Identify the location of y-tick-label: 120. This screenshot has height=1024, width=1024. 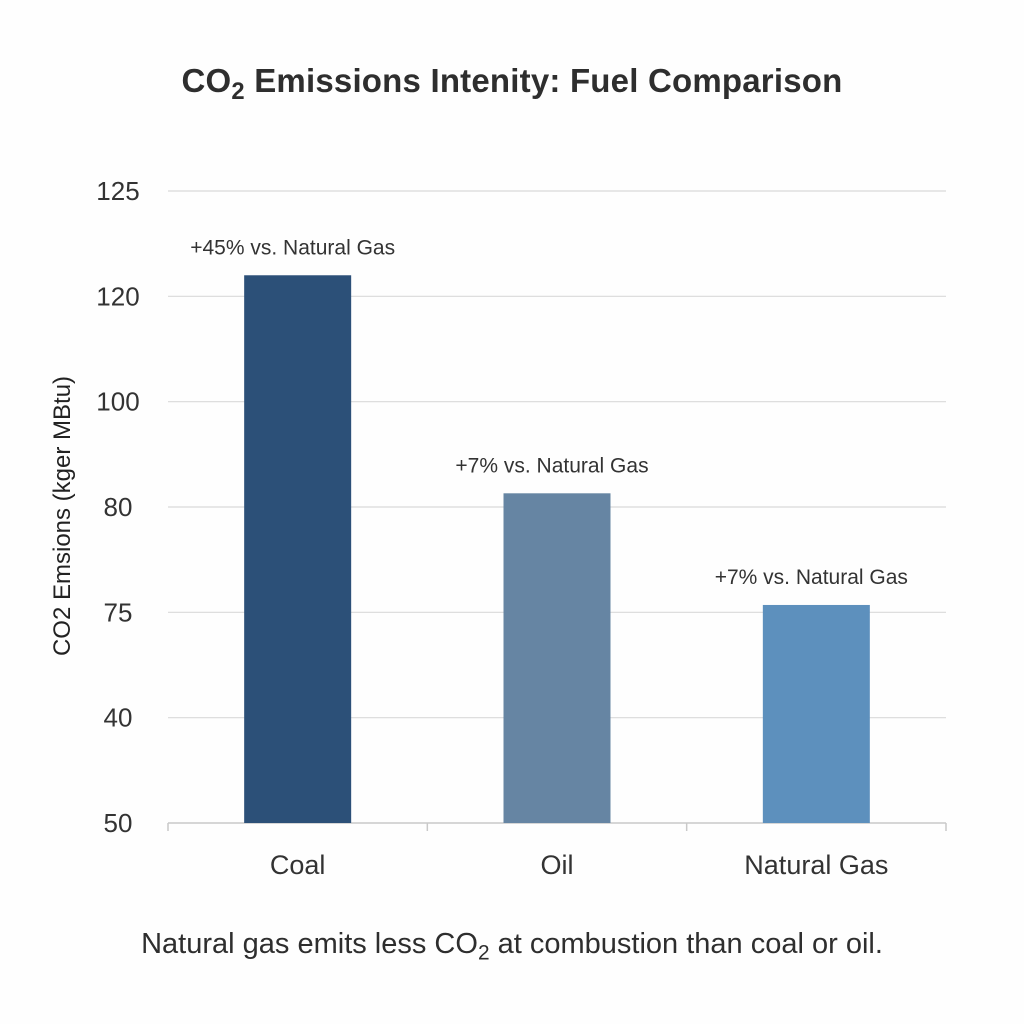
(117, 296).